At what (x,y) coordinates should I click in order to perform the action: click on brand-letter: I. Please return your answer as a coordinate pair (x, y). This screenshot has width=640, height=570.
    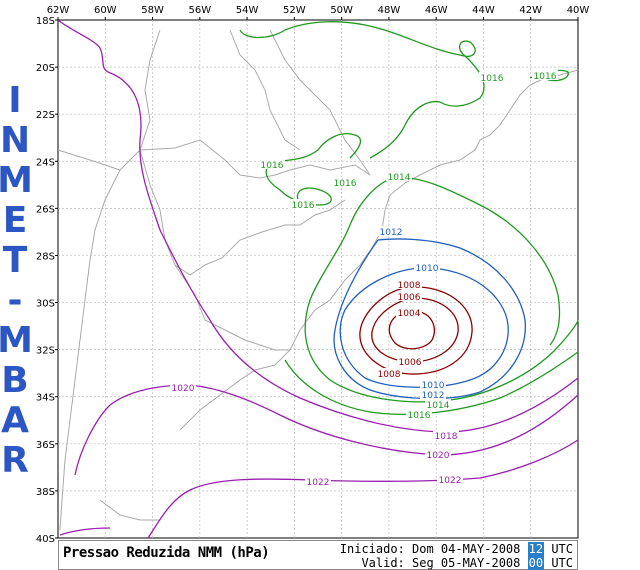
    Looking at the image, I should click on (14, 100).